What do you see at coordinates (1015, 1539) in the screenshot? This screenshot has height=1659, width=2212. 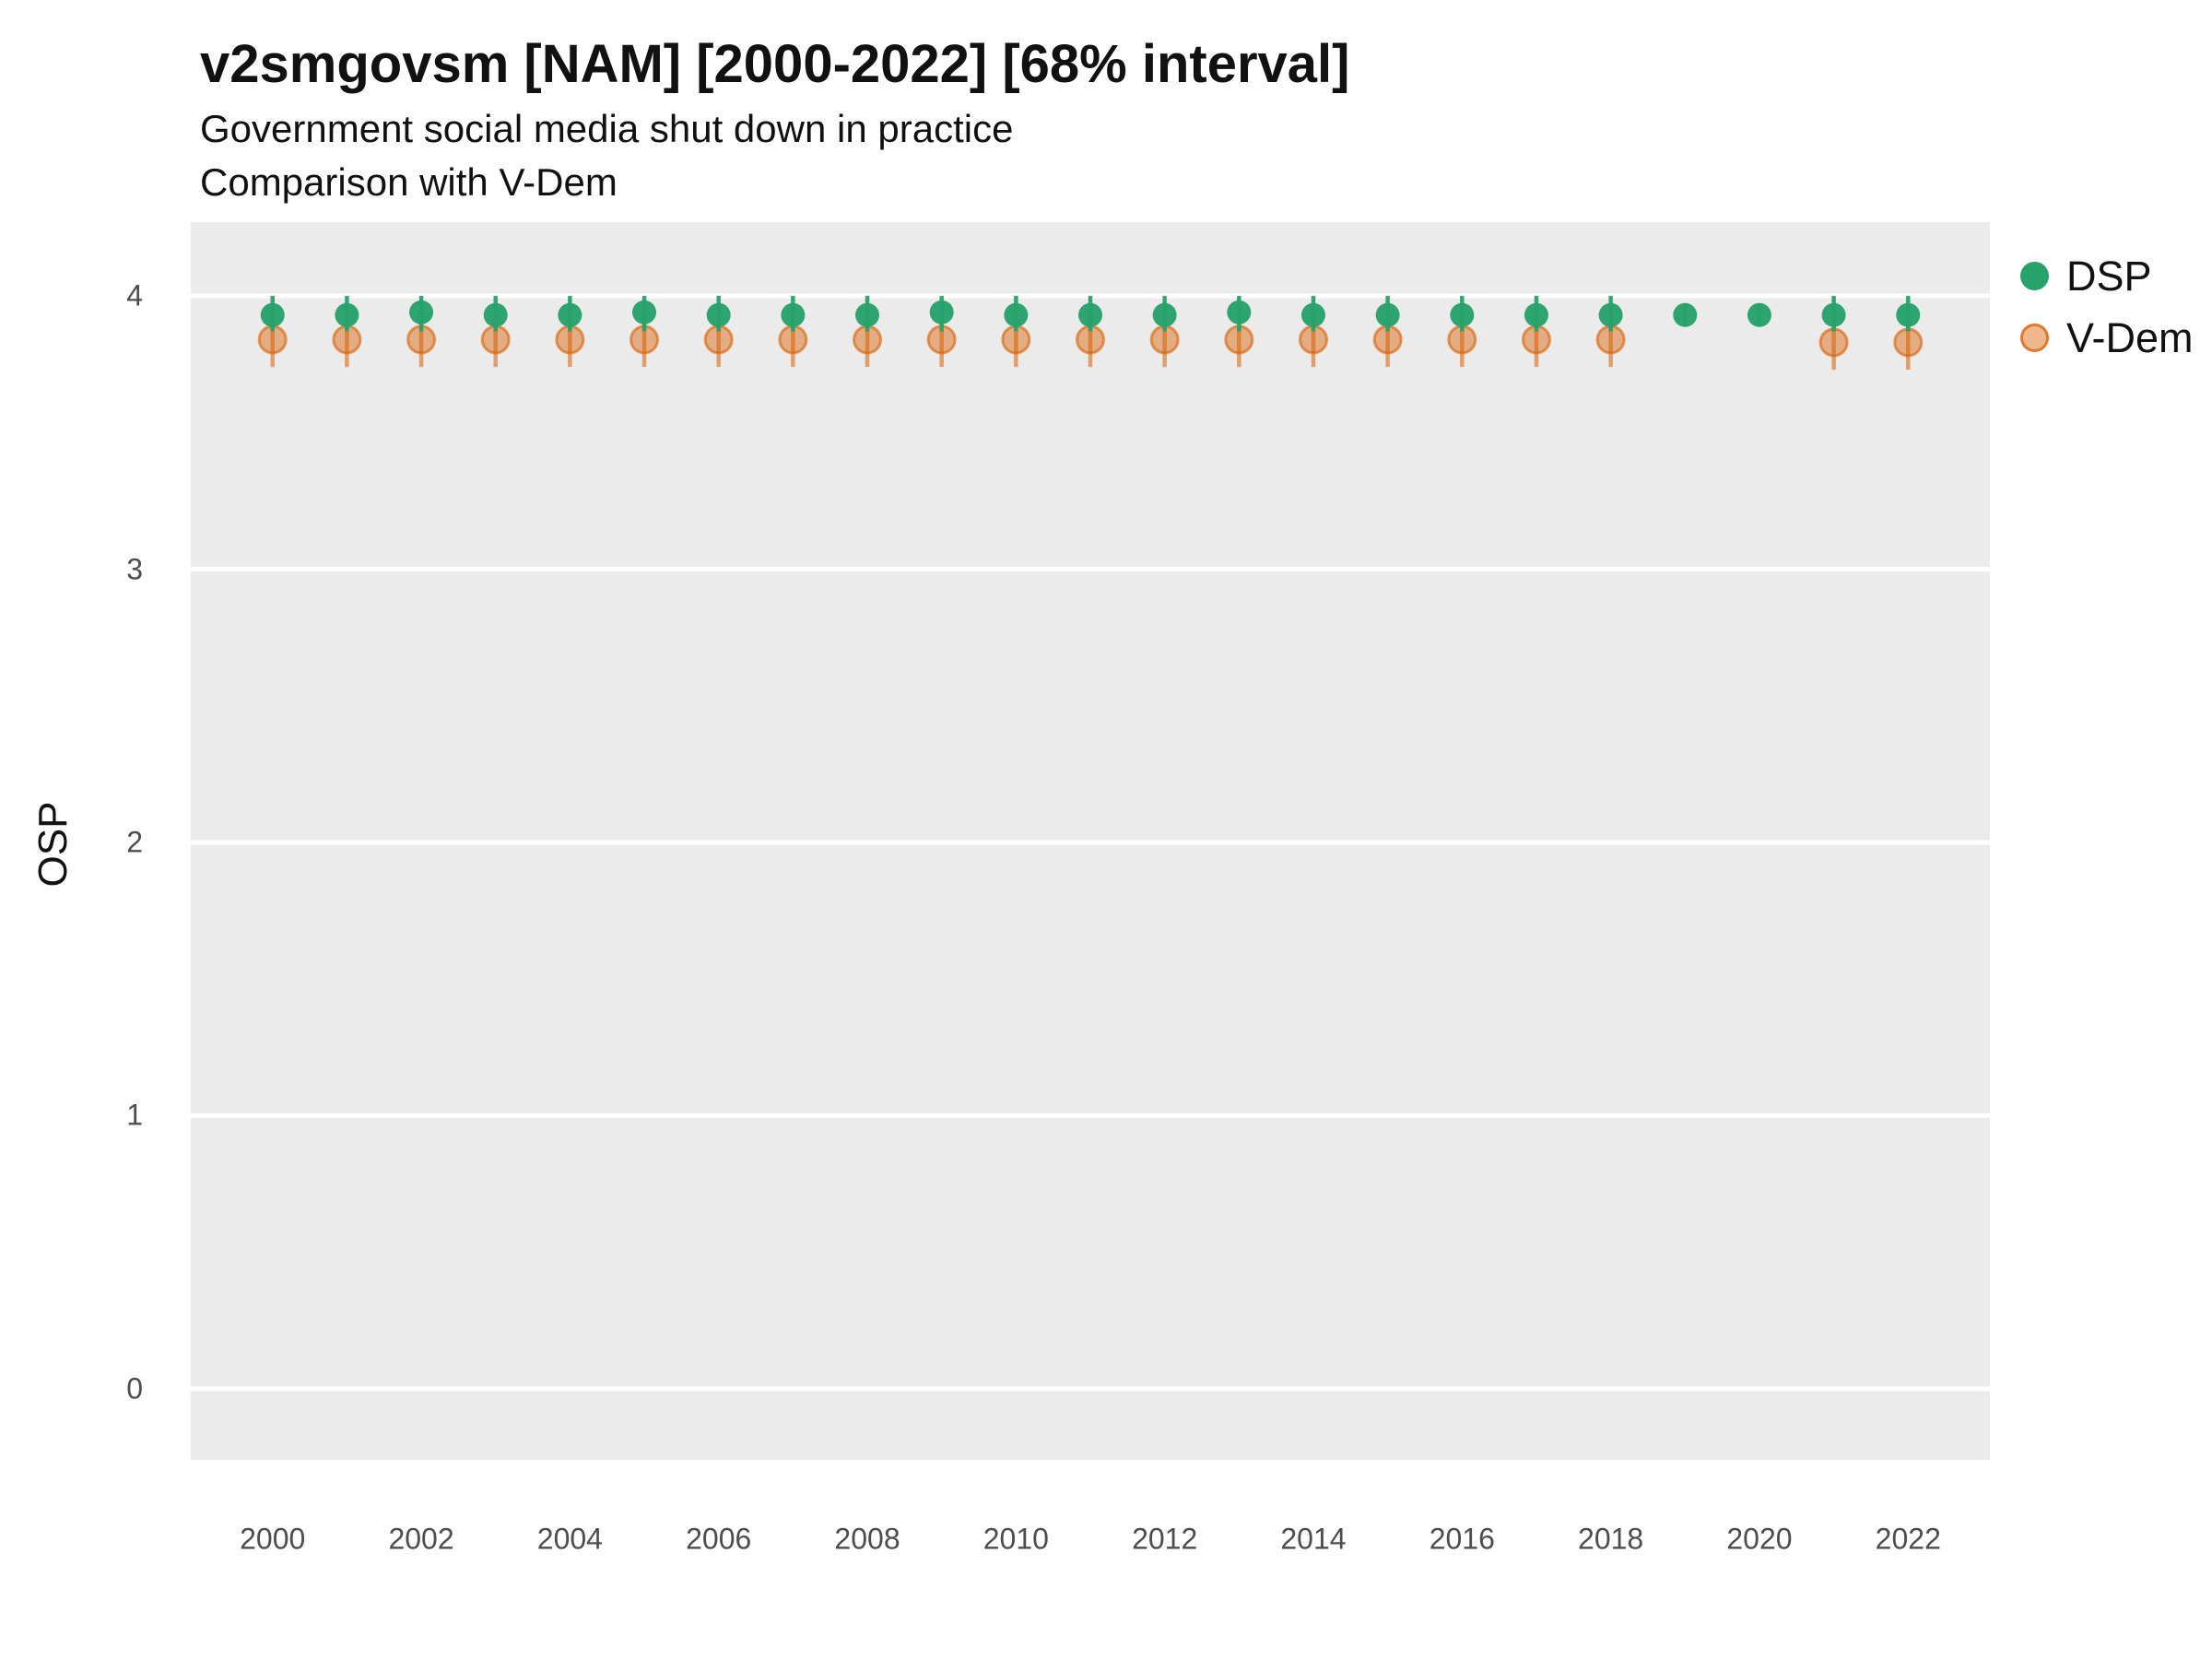 I see `x-tick-label: 2010` at bounding box center [1015, 1539].